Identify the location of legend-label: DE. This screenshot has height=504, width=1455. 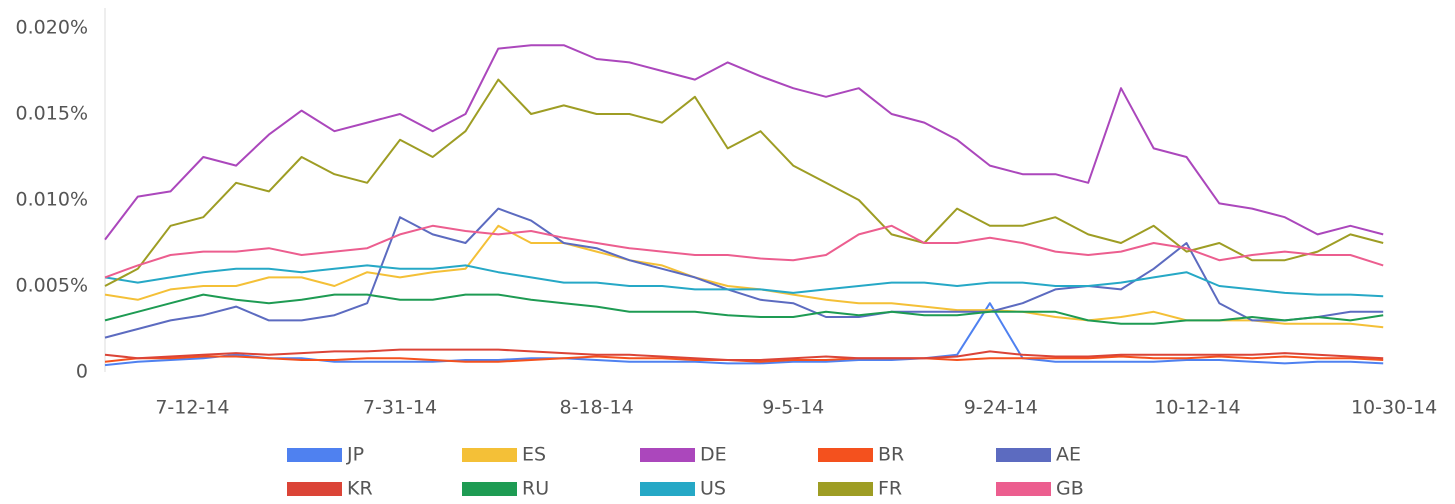
(713, 455).